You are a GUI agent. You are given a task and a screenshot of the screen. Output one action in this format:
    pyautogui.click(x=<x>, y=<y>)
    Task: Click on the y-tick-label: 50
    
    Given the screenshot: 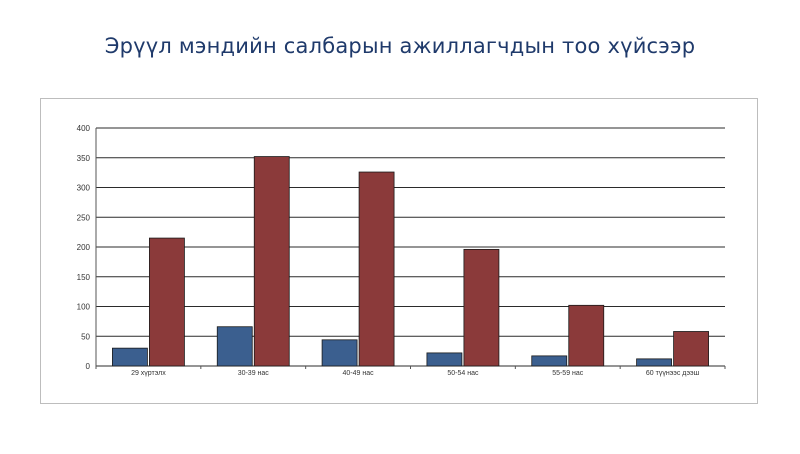 What is the action you would take?
    pyautogui.click(x=85, y=336)
    